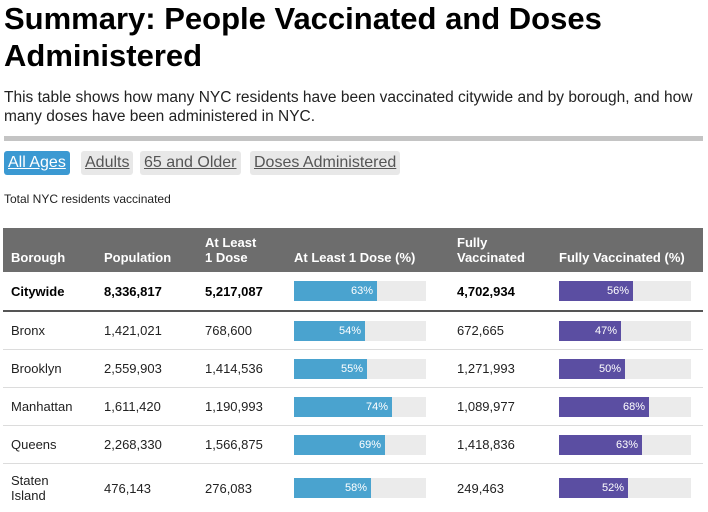 The height and width of the screenshot is (512, 708). Describe the element at coordinates (330, 368) in the screenshot. I see `at-least-1-dose-bar: 55%` at that location.